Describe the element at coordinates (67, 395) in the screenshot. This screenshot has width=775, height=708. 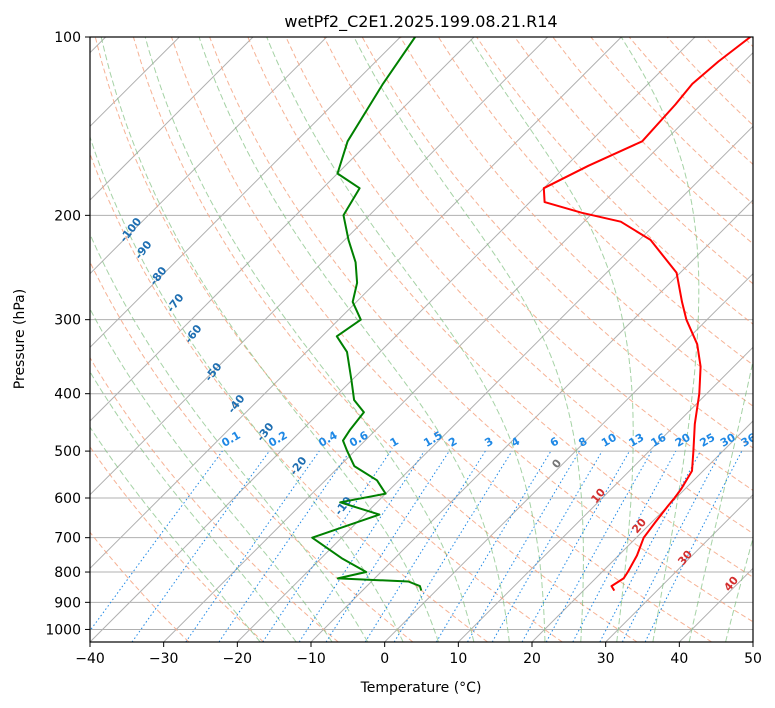
I see `y-tick-label: 400` at that location.